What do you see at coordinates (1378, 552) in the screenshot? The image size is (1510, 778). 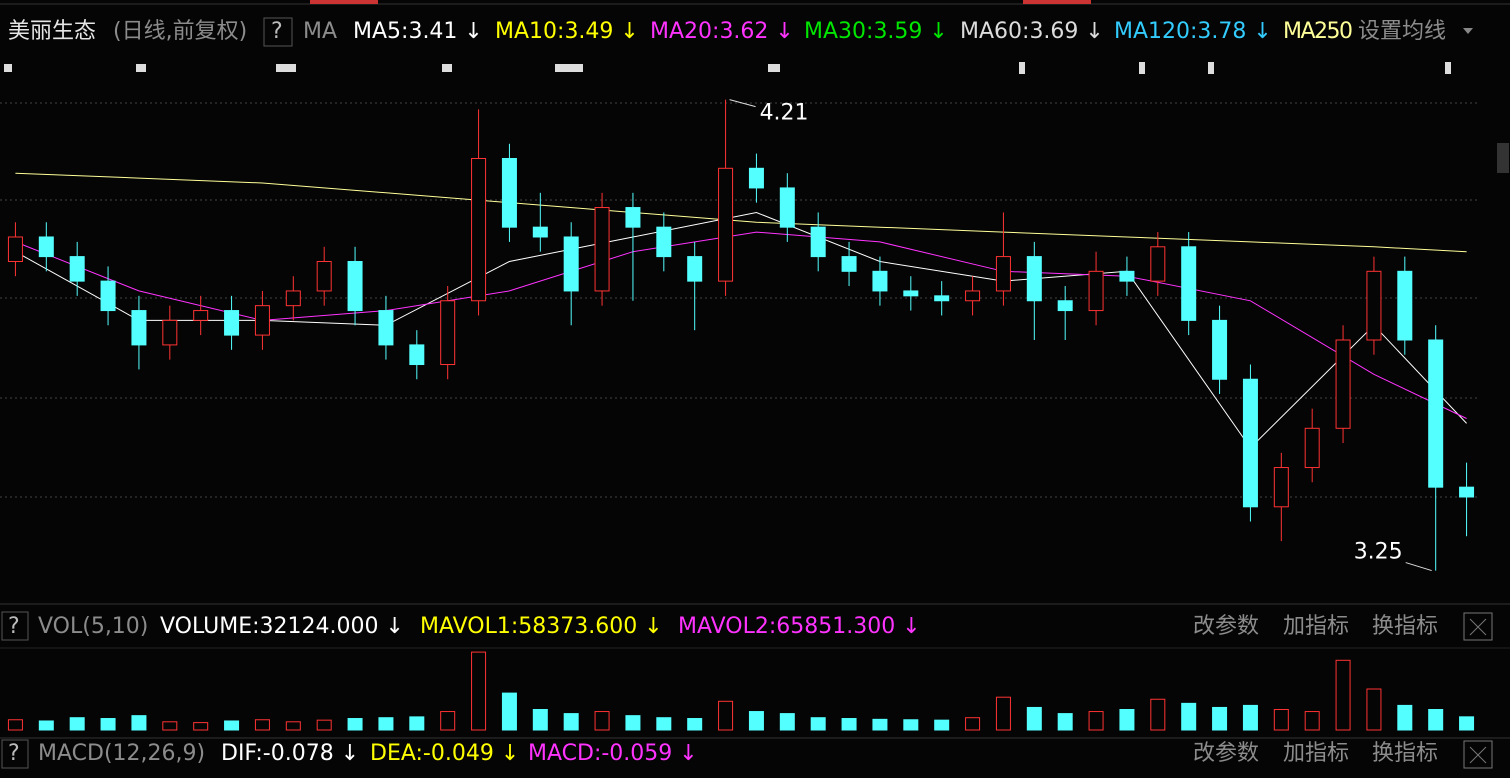 I see `low-label: 3.25` at bounding box center [1378, 552].